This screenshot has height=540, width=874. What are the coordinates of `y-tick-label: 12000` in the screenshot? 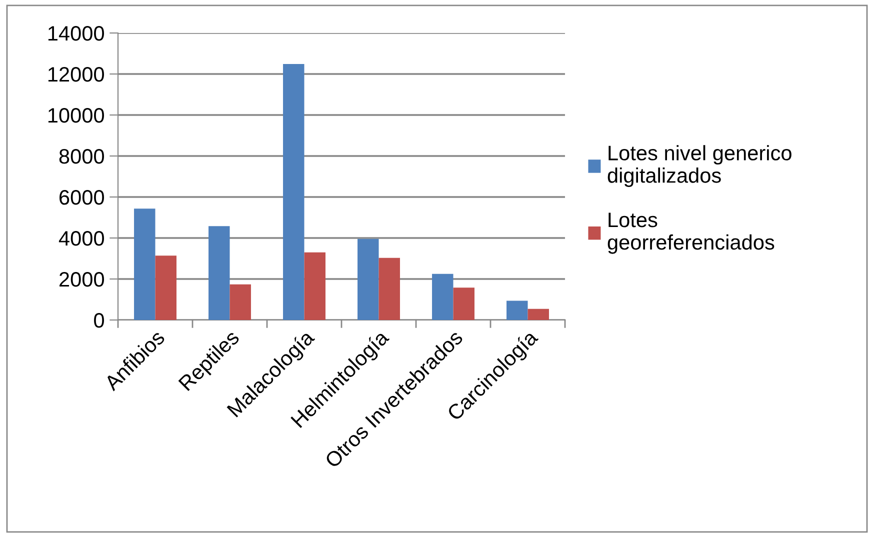 It's located at (76, 74).